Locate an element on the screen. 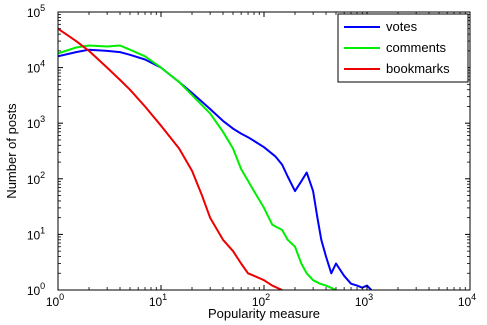  y-tick-label: 10⁵ is located at coordinates (36, 11).